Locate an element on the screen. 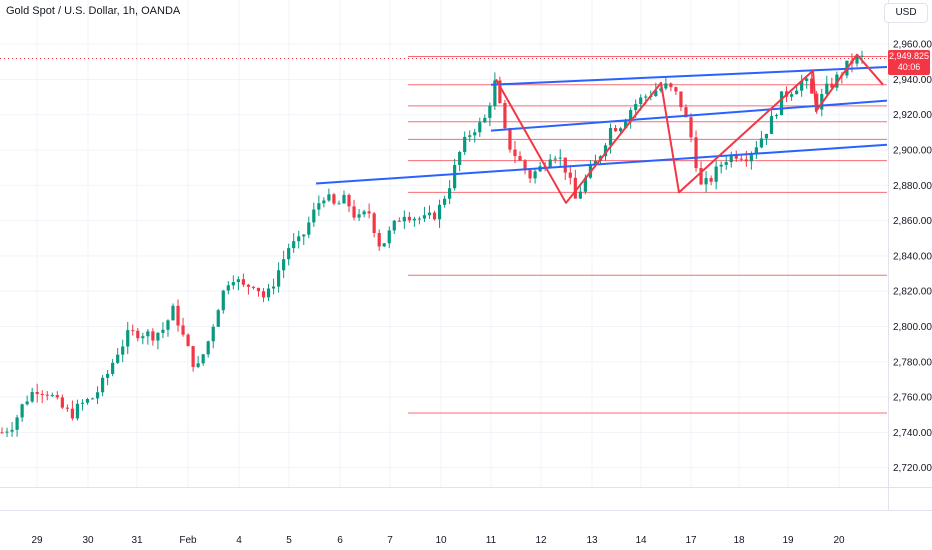 This screenshot has width=932, height=550. countdown-timer: 40:06 is located at coordinates (909, 67).